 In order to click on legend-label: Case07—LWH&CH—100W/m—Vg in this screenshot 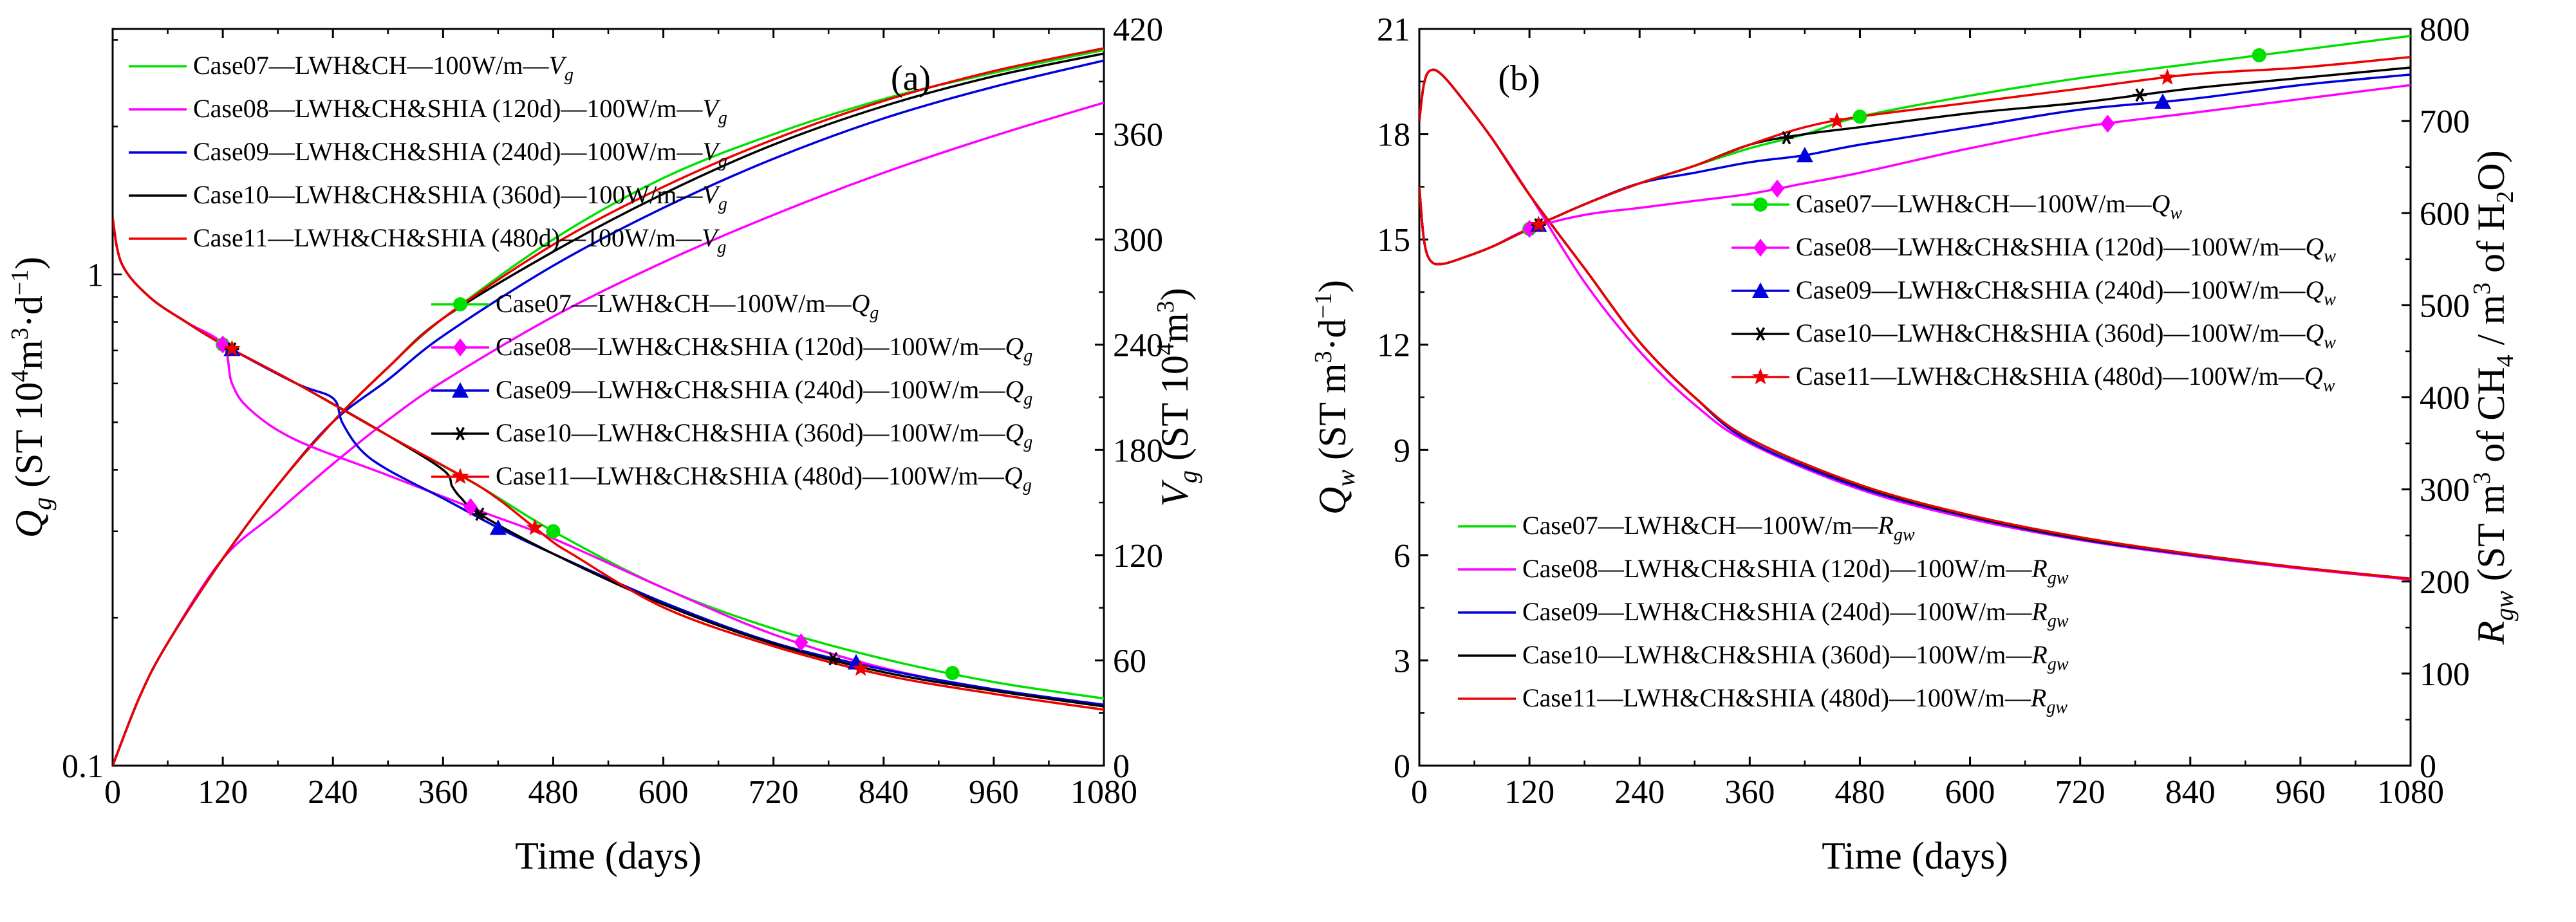, I will do `click(383, 68)`.